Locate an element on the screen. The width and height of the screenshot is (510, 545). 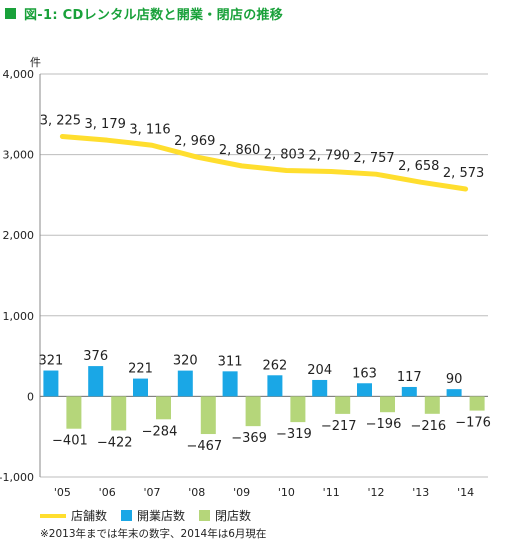
y-tick-label: 3,000 is located at coordinates (19, 155).